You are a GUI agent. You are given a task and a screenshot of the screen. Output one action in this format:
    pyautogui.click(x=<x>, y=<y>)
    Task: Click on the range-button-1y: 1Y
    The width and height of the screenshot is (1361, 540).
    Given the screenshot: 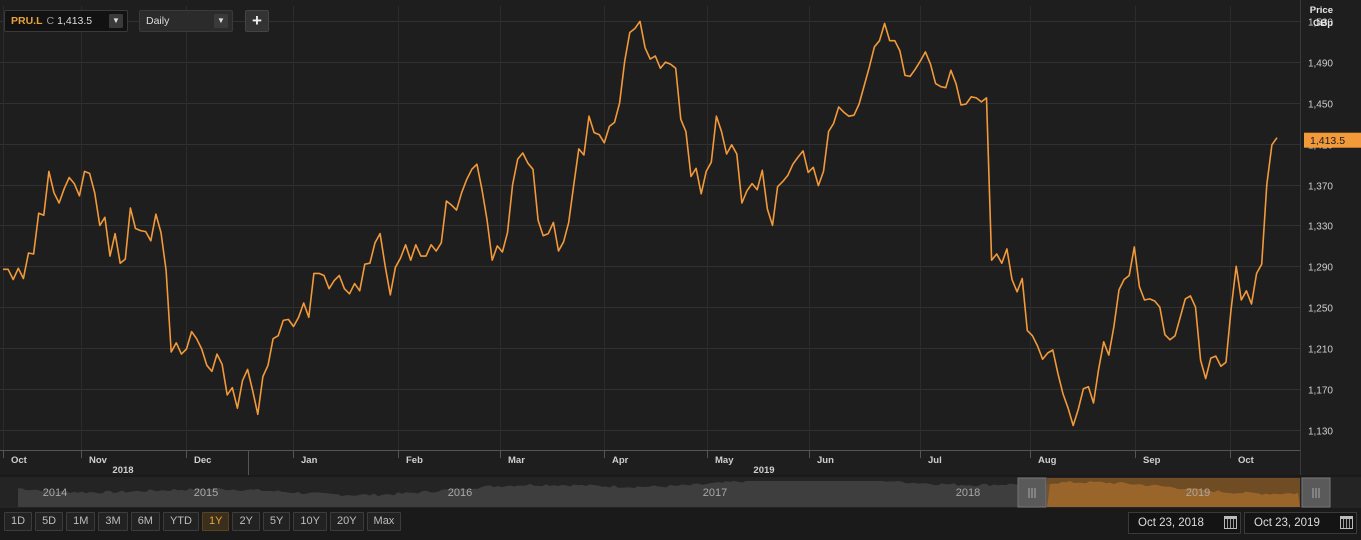 What is the action you would take?
    pyautogui.click(x=215, y=521)
    